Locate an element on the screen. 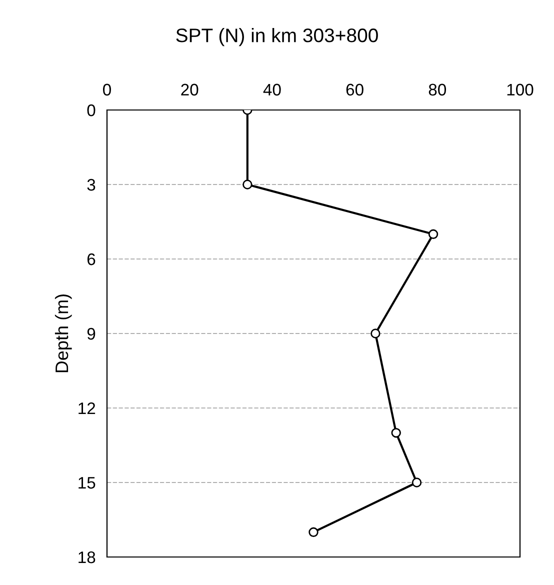  chart-title: SPT (N) in km 303+800 is located at coordinates (277, 37).